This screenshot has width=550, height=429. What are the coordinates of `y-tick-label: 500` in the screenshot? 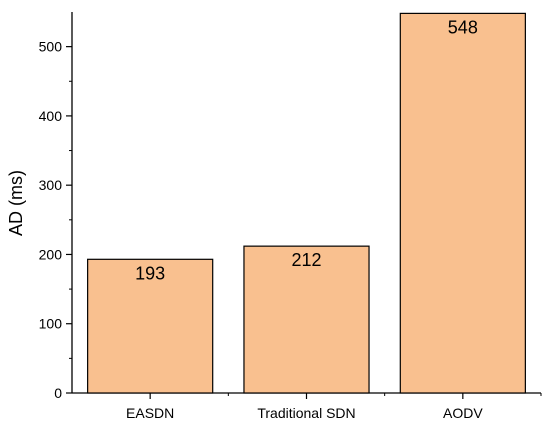 It's located at (51, 47).